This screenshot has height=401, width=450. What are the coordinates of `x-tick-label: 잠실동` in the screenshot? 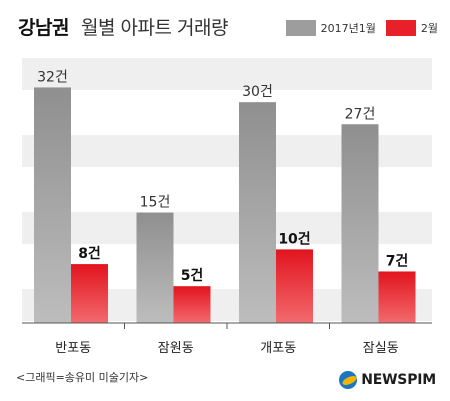 It's located at (381, 348).